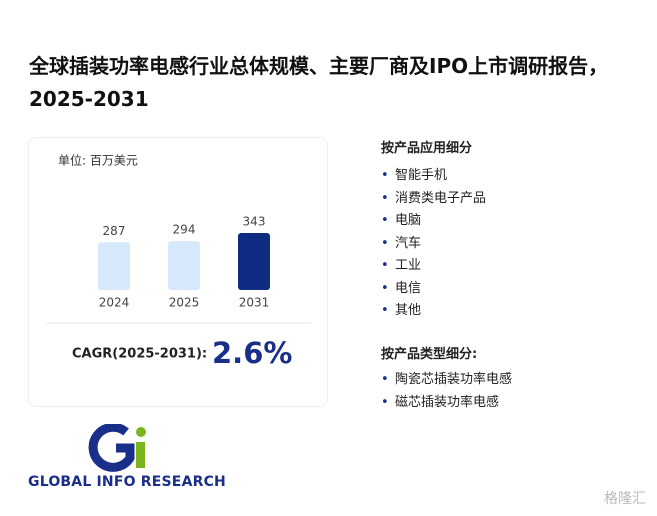 This screenshot has height=516, width=657. What do you see at coordinates (433, 199) in the screenshot?
I see `list-item: 消费类电子产品` at bounding box center [433, 199].